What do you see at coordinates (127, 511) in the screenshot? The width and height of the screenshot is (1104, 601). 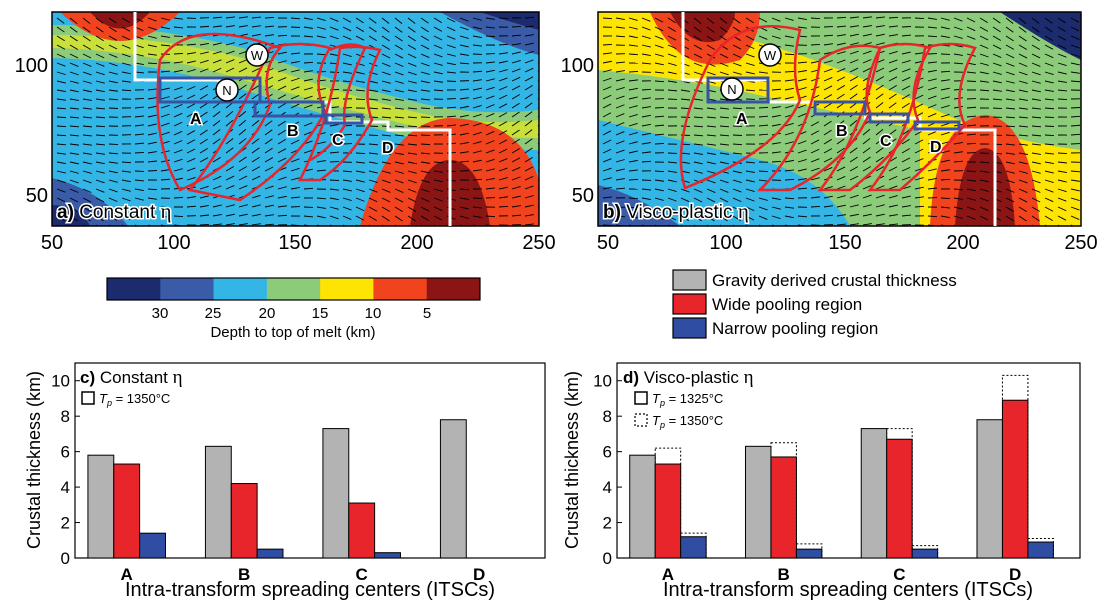 I see `chart-c-bar-wide` at bounding box center [127, 511].